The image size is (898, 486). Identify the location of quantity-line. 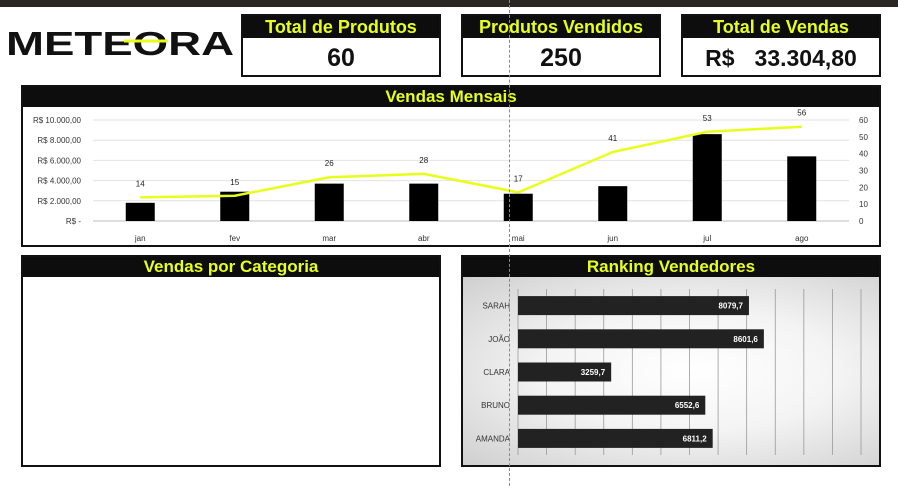
(471, 162).